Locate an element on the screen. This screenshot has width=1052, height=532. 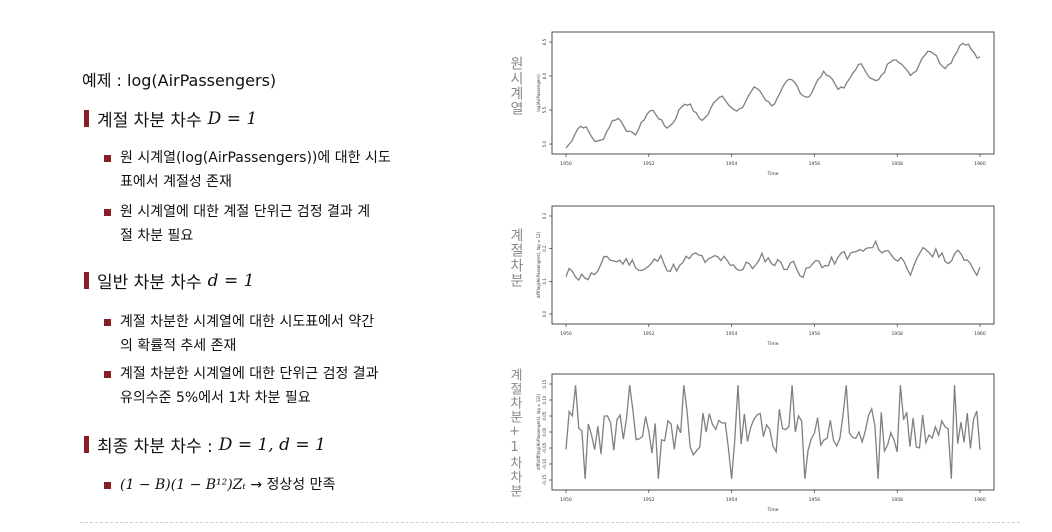
y-axis-label: diff(log(AirPassengers), lag = 12) is located at coordinates (538, 264).